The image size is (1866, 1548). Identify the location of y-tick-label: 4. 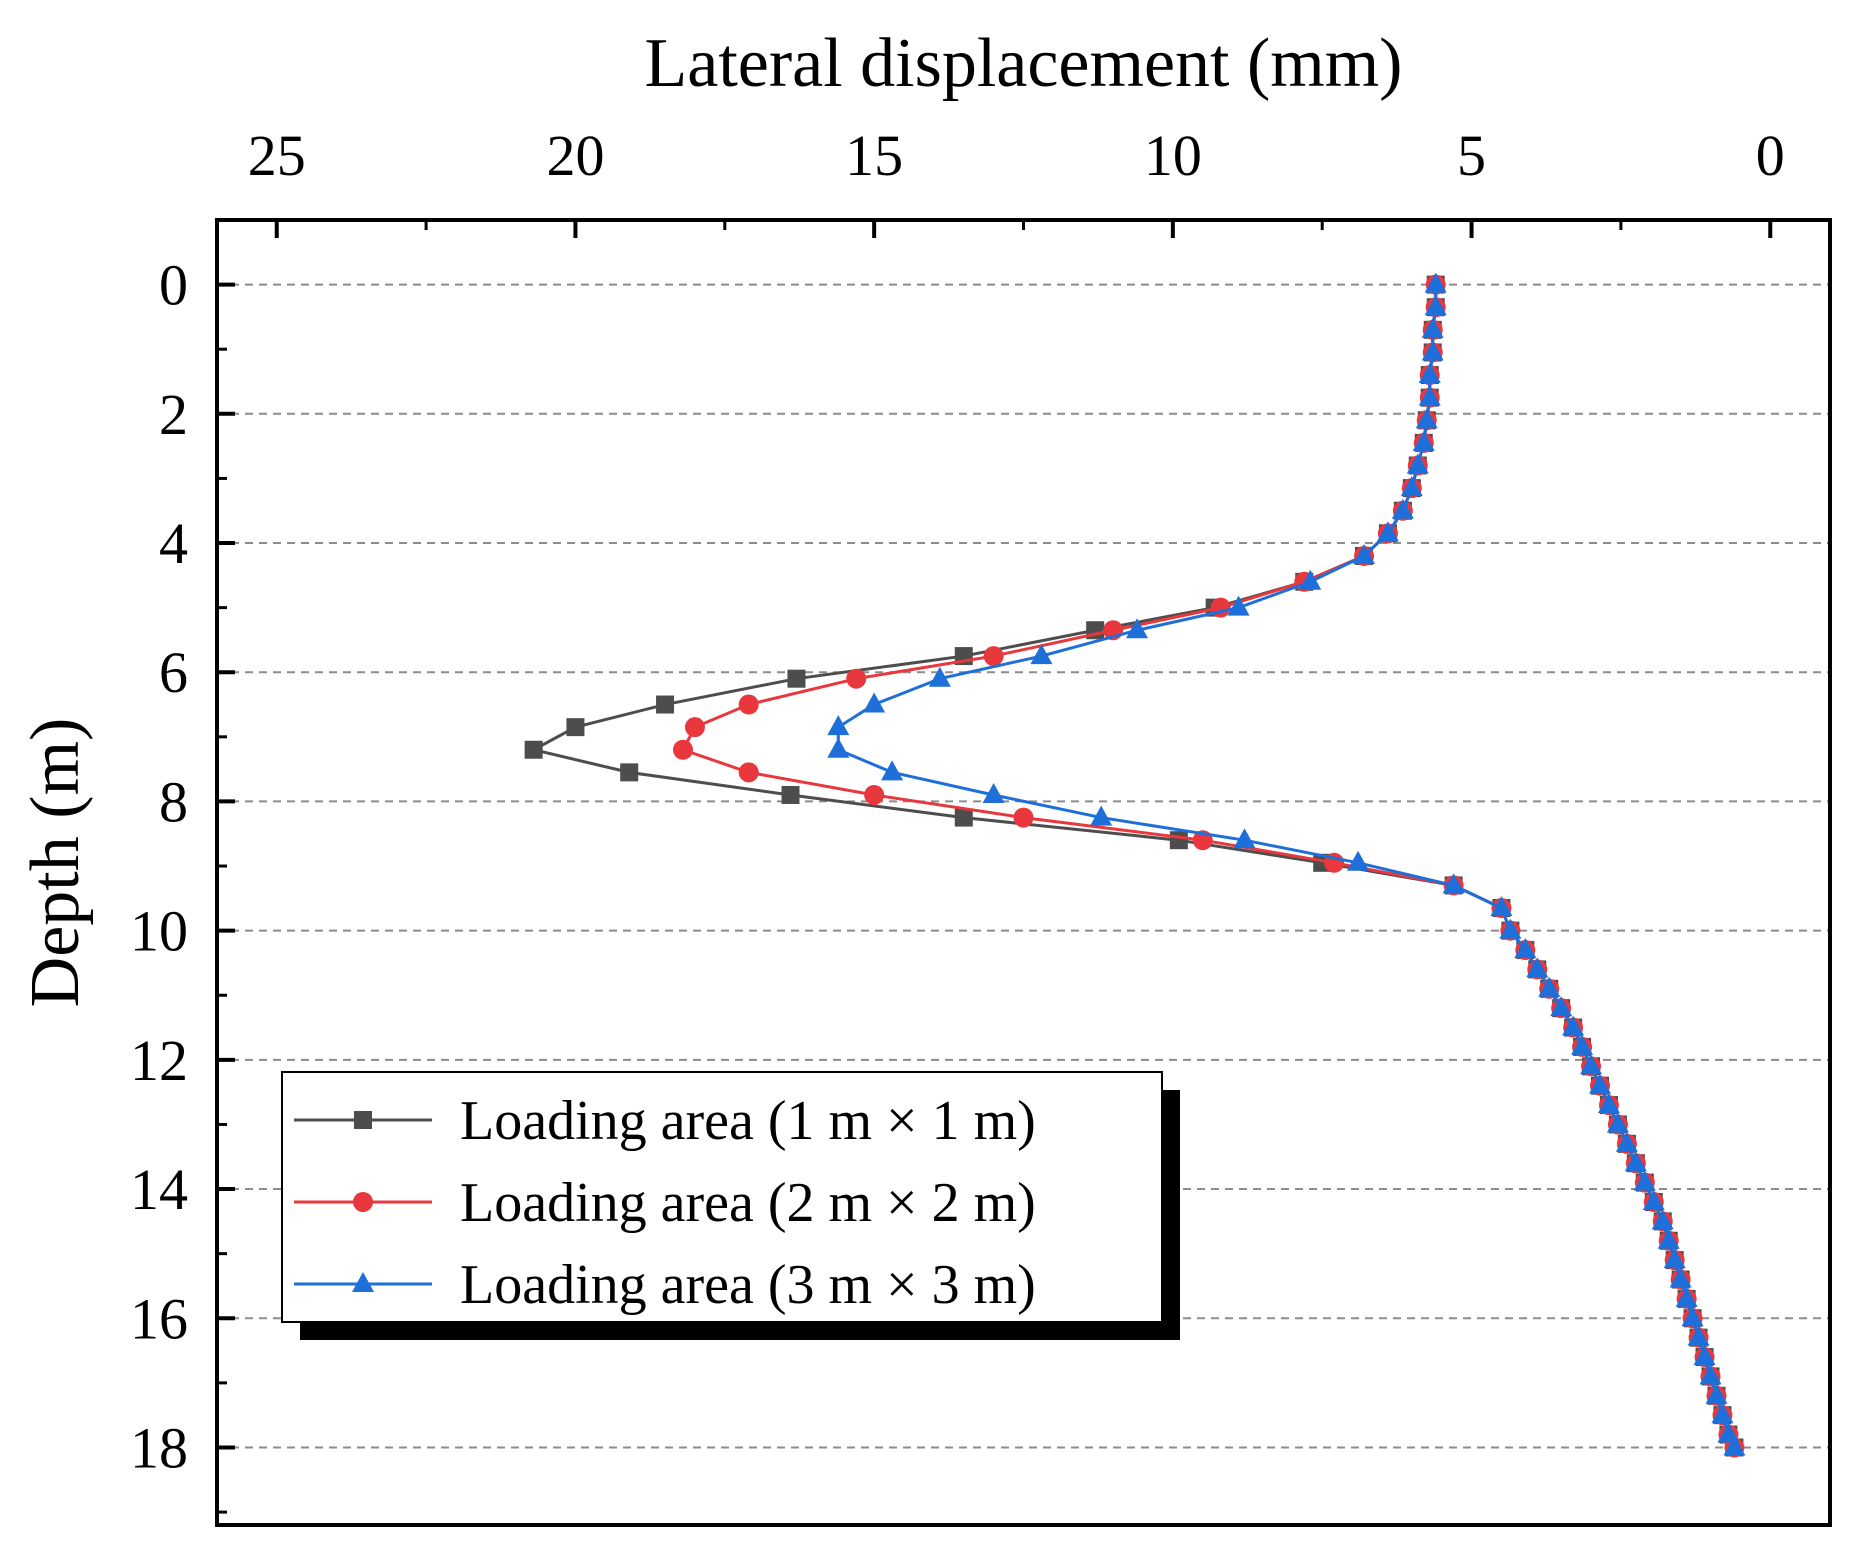
(173, 543).